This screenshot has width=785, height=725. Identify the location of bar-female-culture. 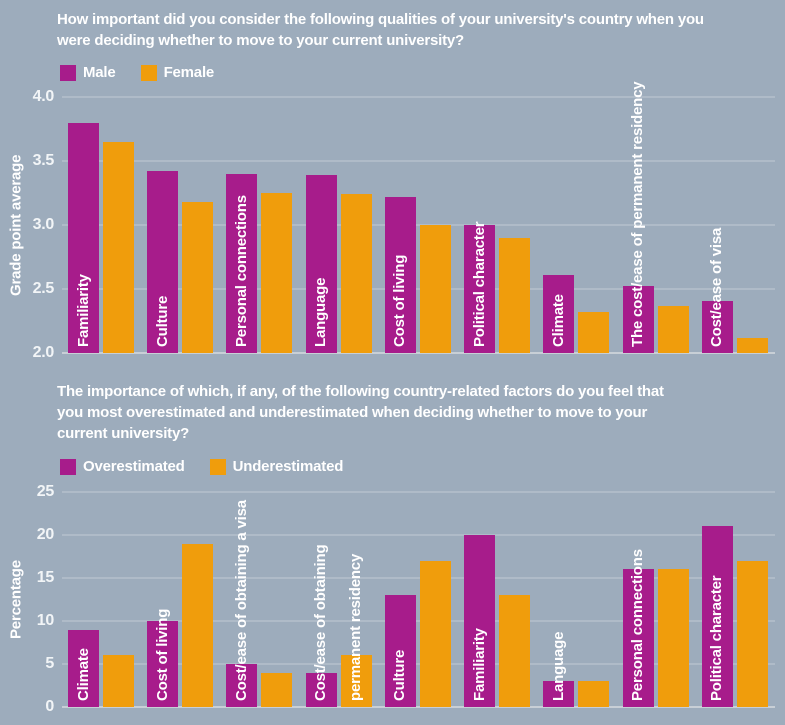
(198, 277).